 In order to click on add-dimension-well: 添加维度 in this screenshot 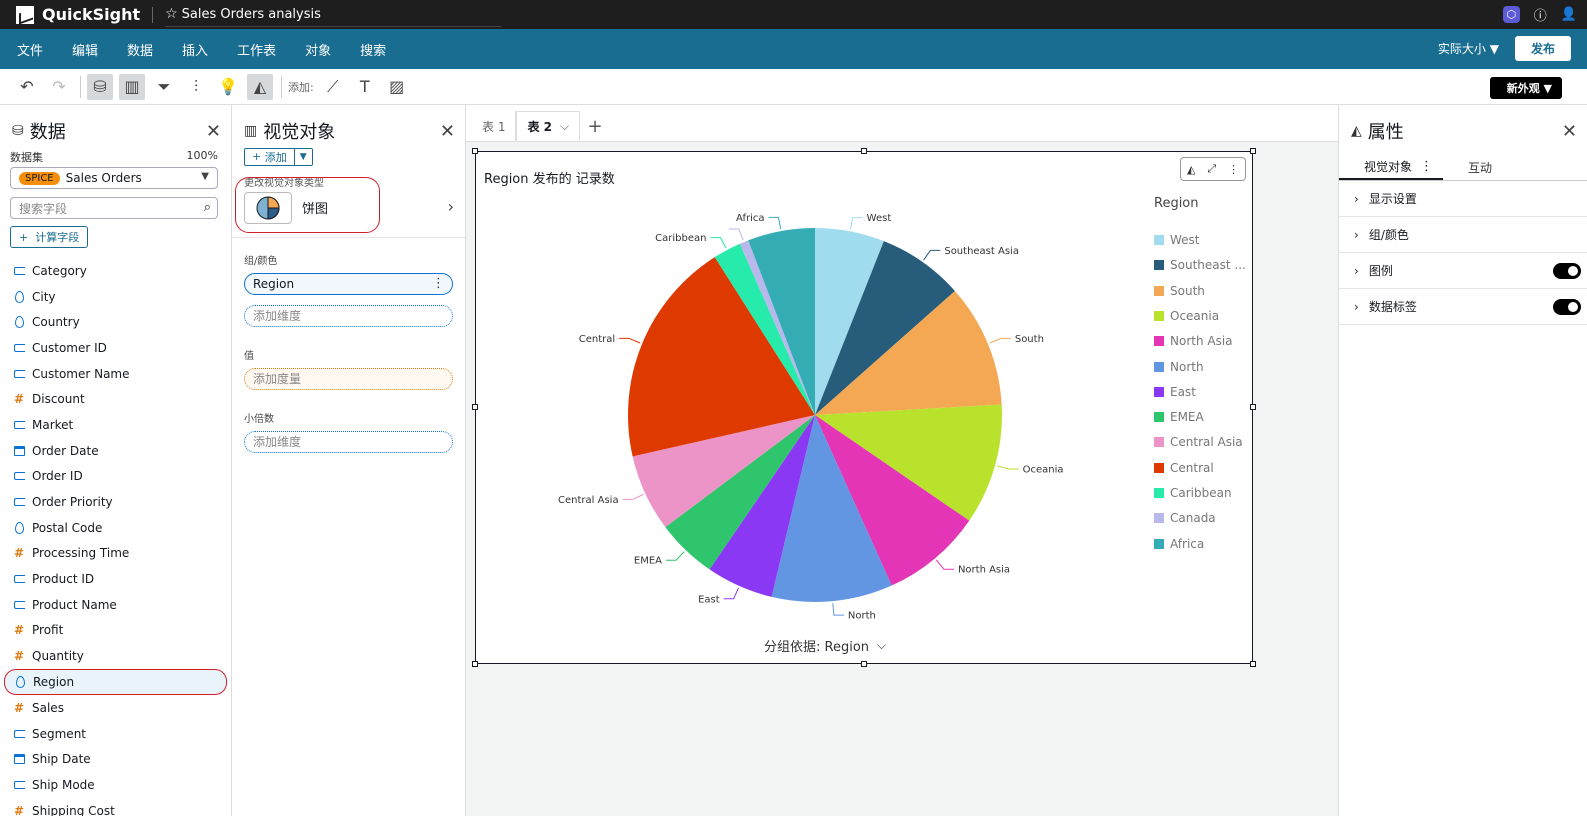, I will do `click(348, 315)`.